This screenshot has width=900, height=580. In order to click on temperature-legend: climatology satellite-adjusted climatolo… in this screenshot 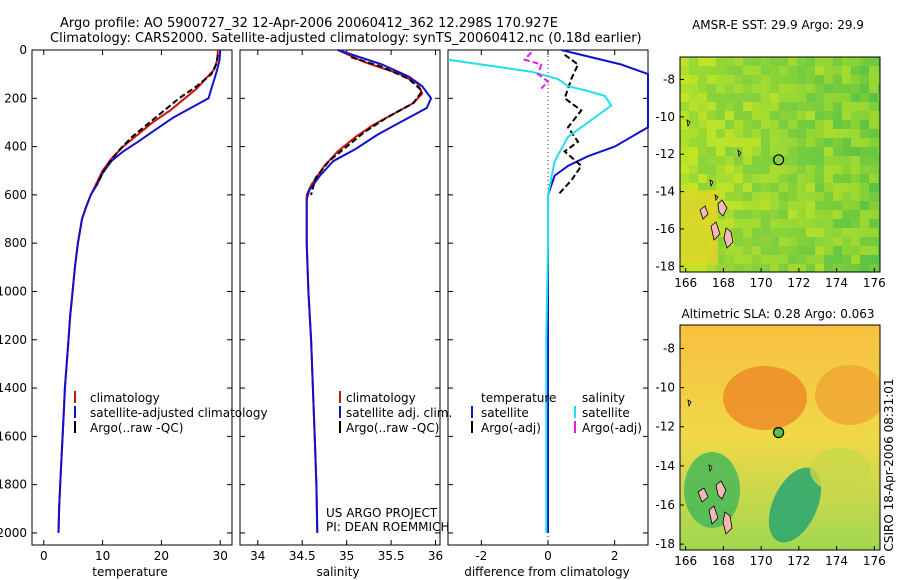, I will do `click(171, 413)`.